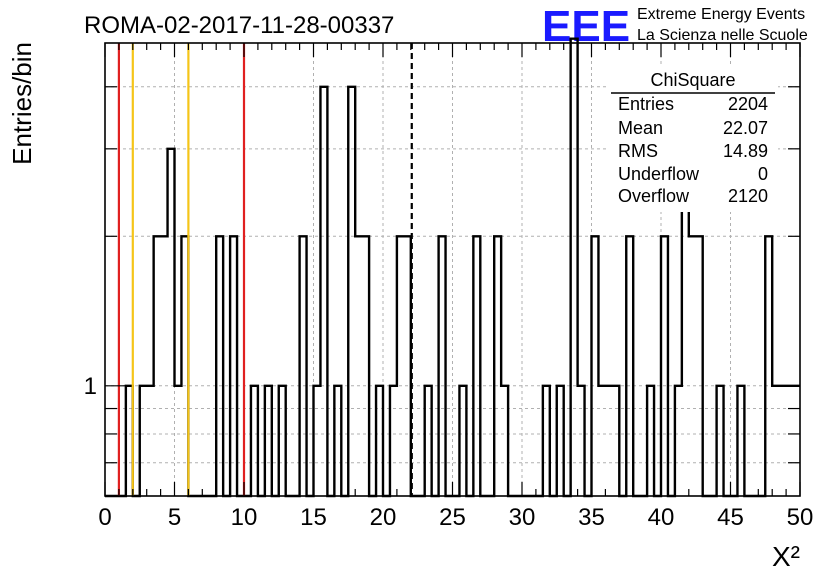 The height and width of the screenshot is (572, 836). What do you see at coordinates (748, 196) in the screenshot?
I see `stats-value-overflow: 2120` at bounding box center [748, 196].